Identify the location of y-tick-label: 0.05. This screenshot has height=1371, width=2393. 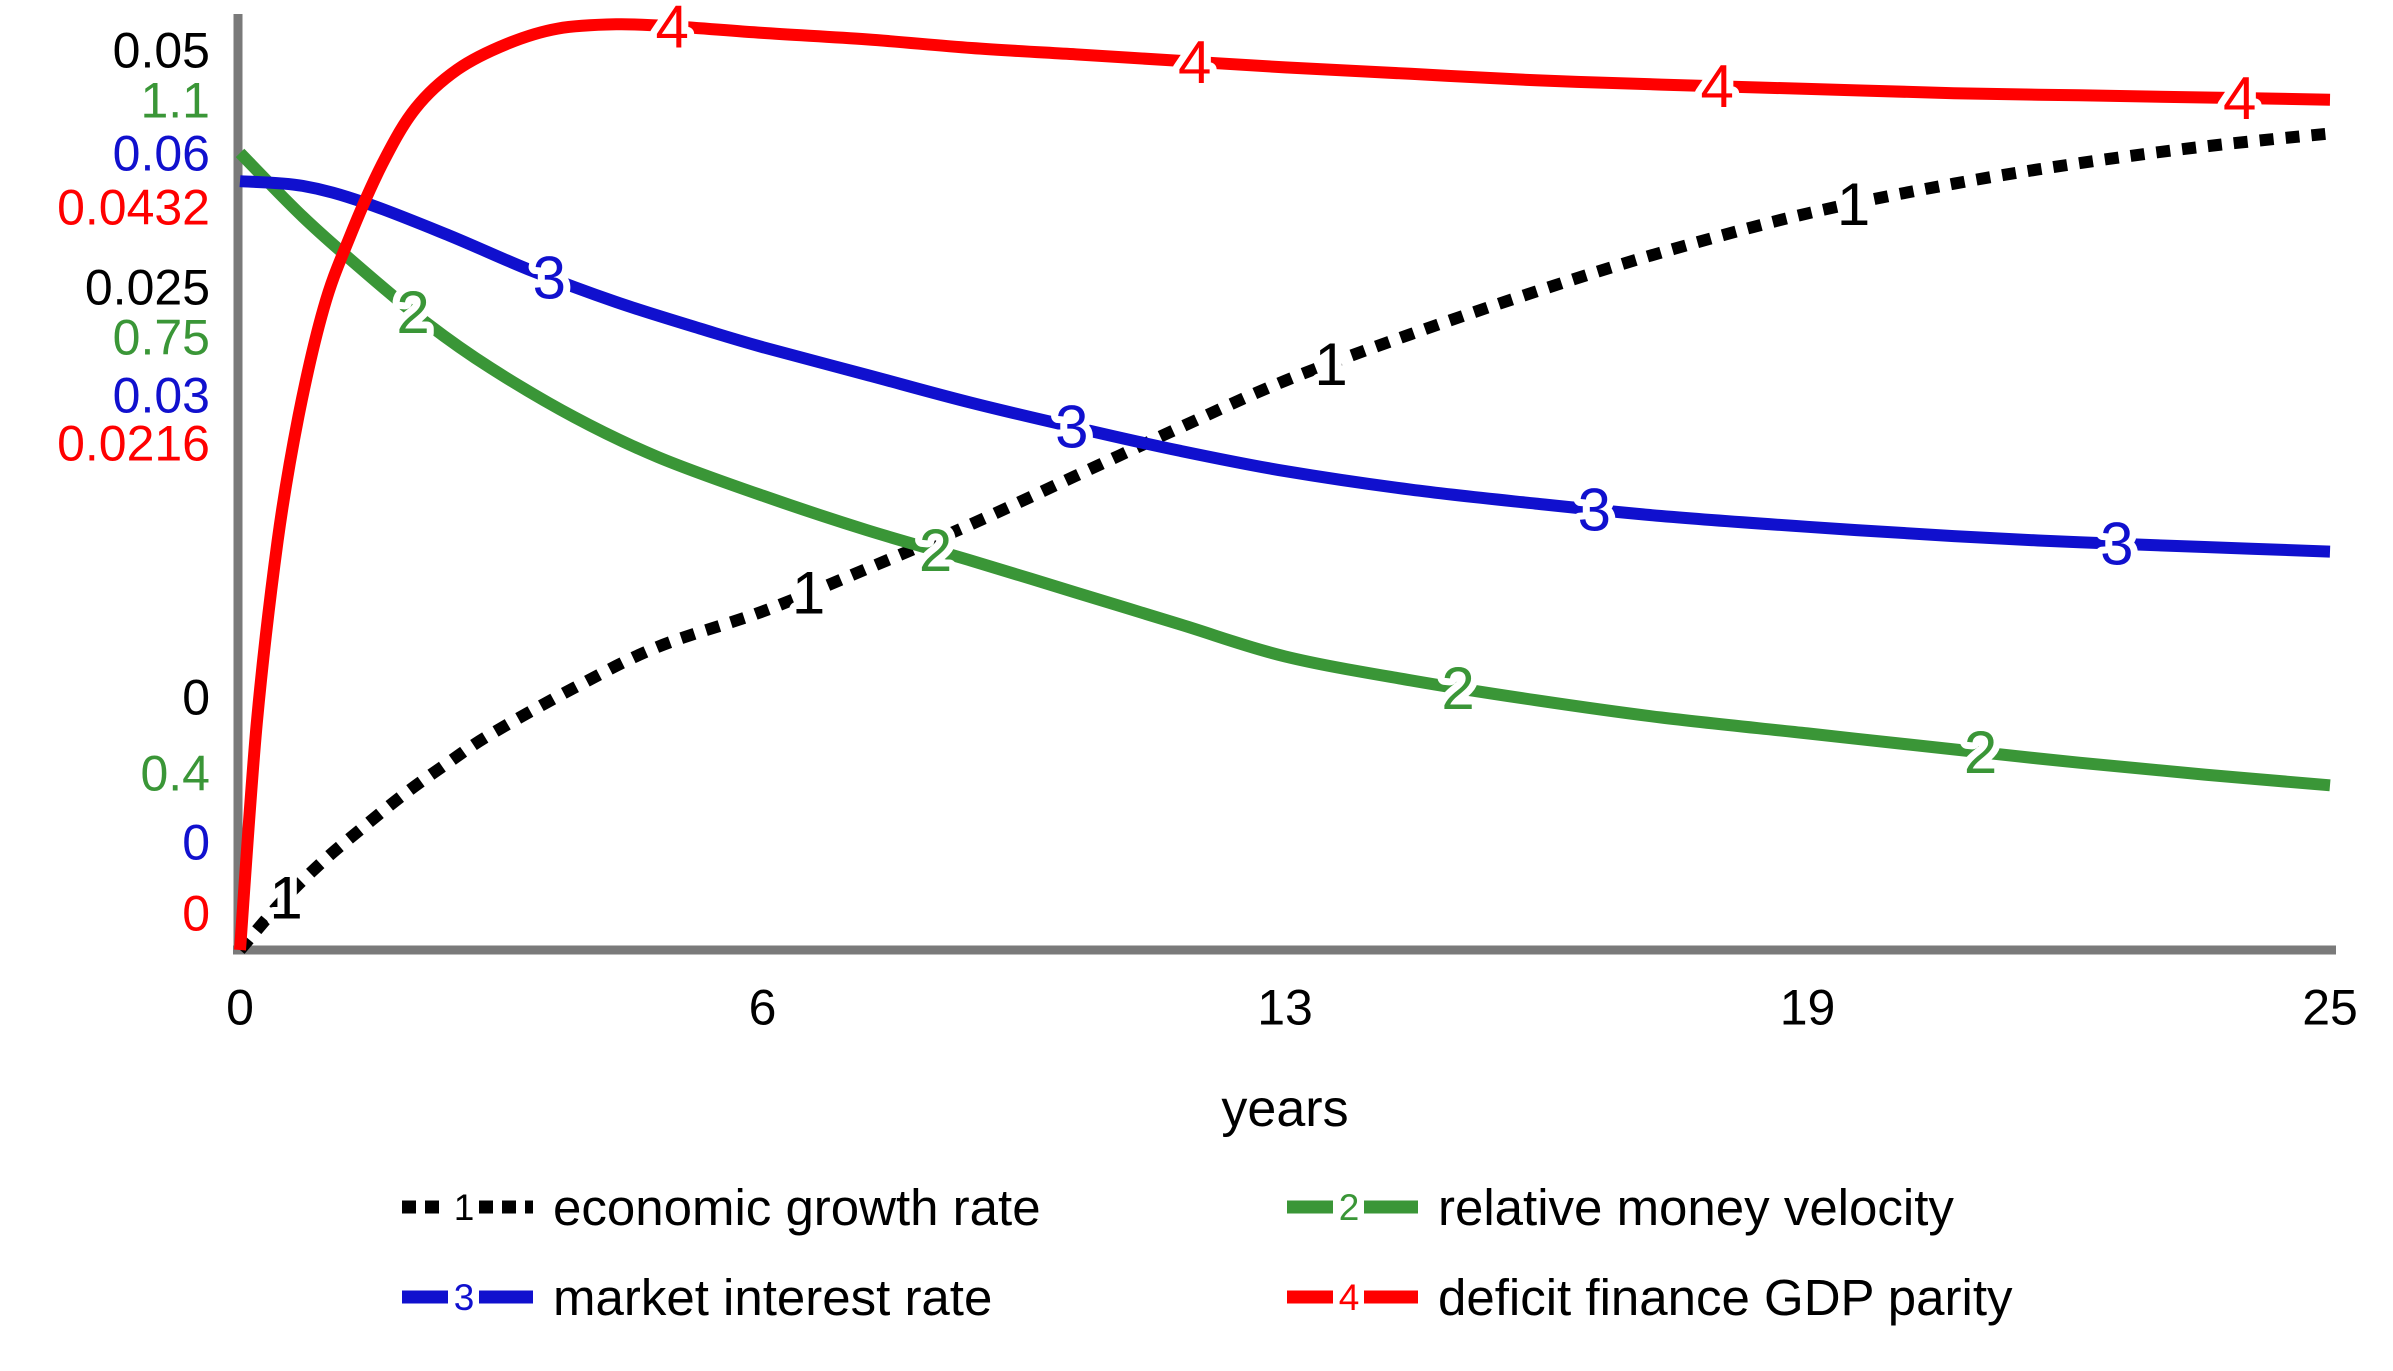
(161, 51).